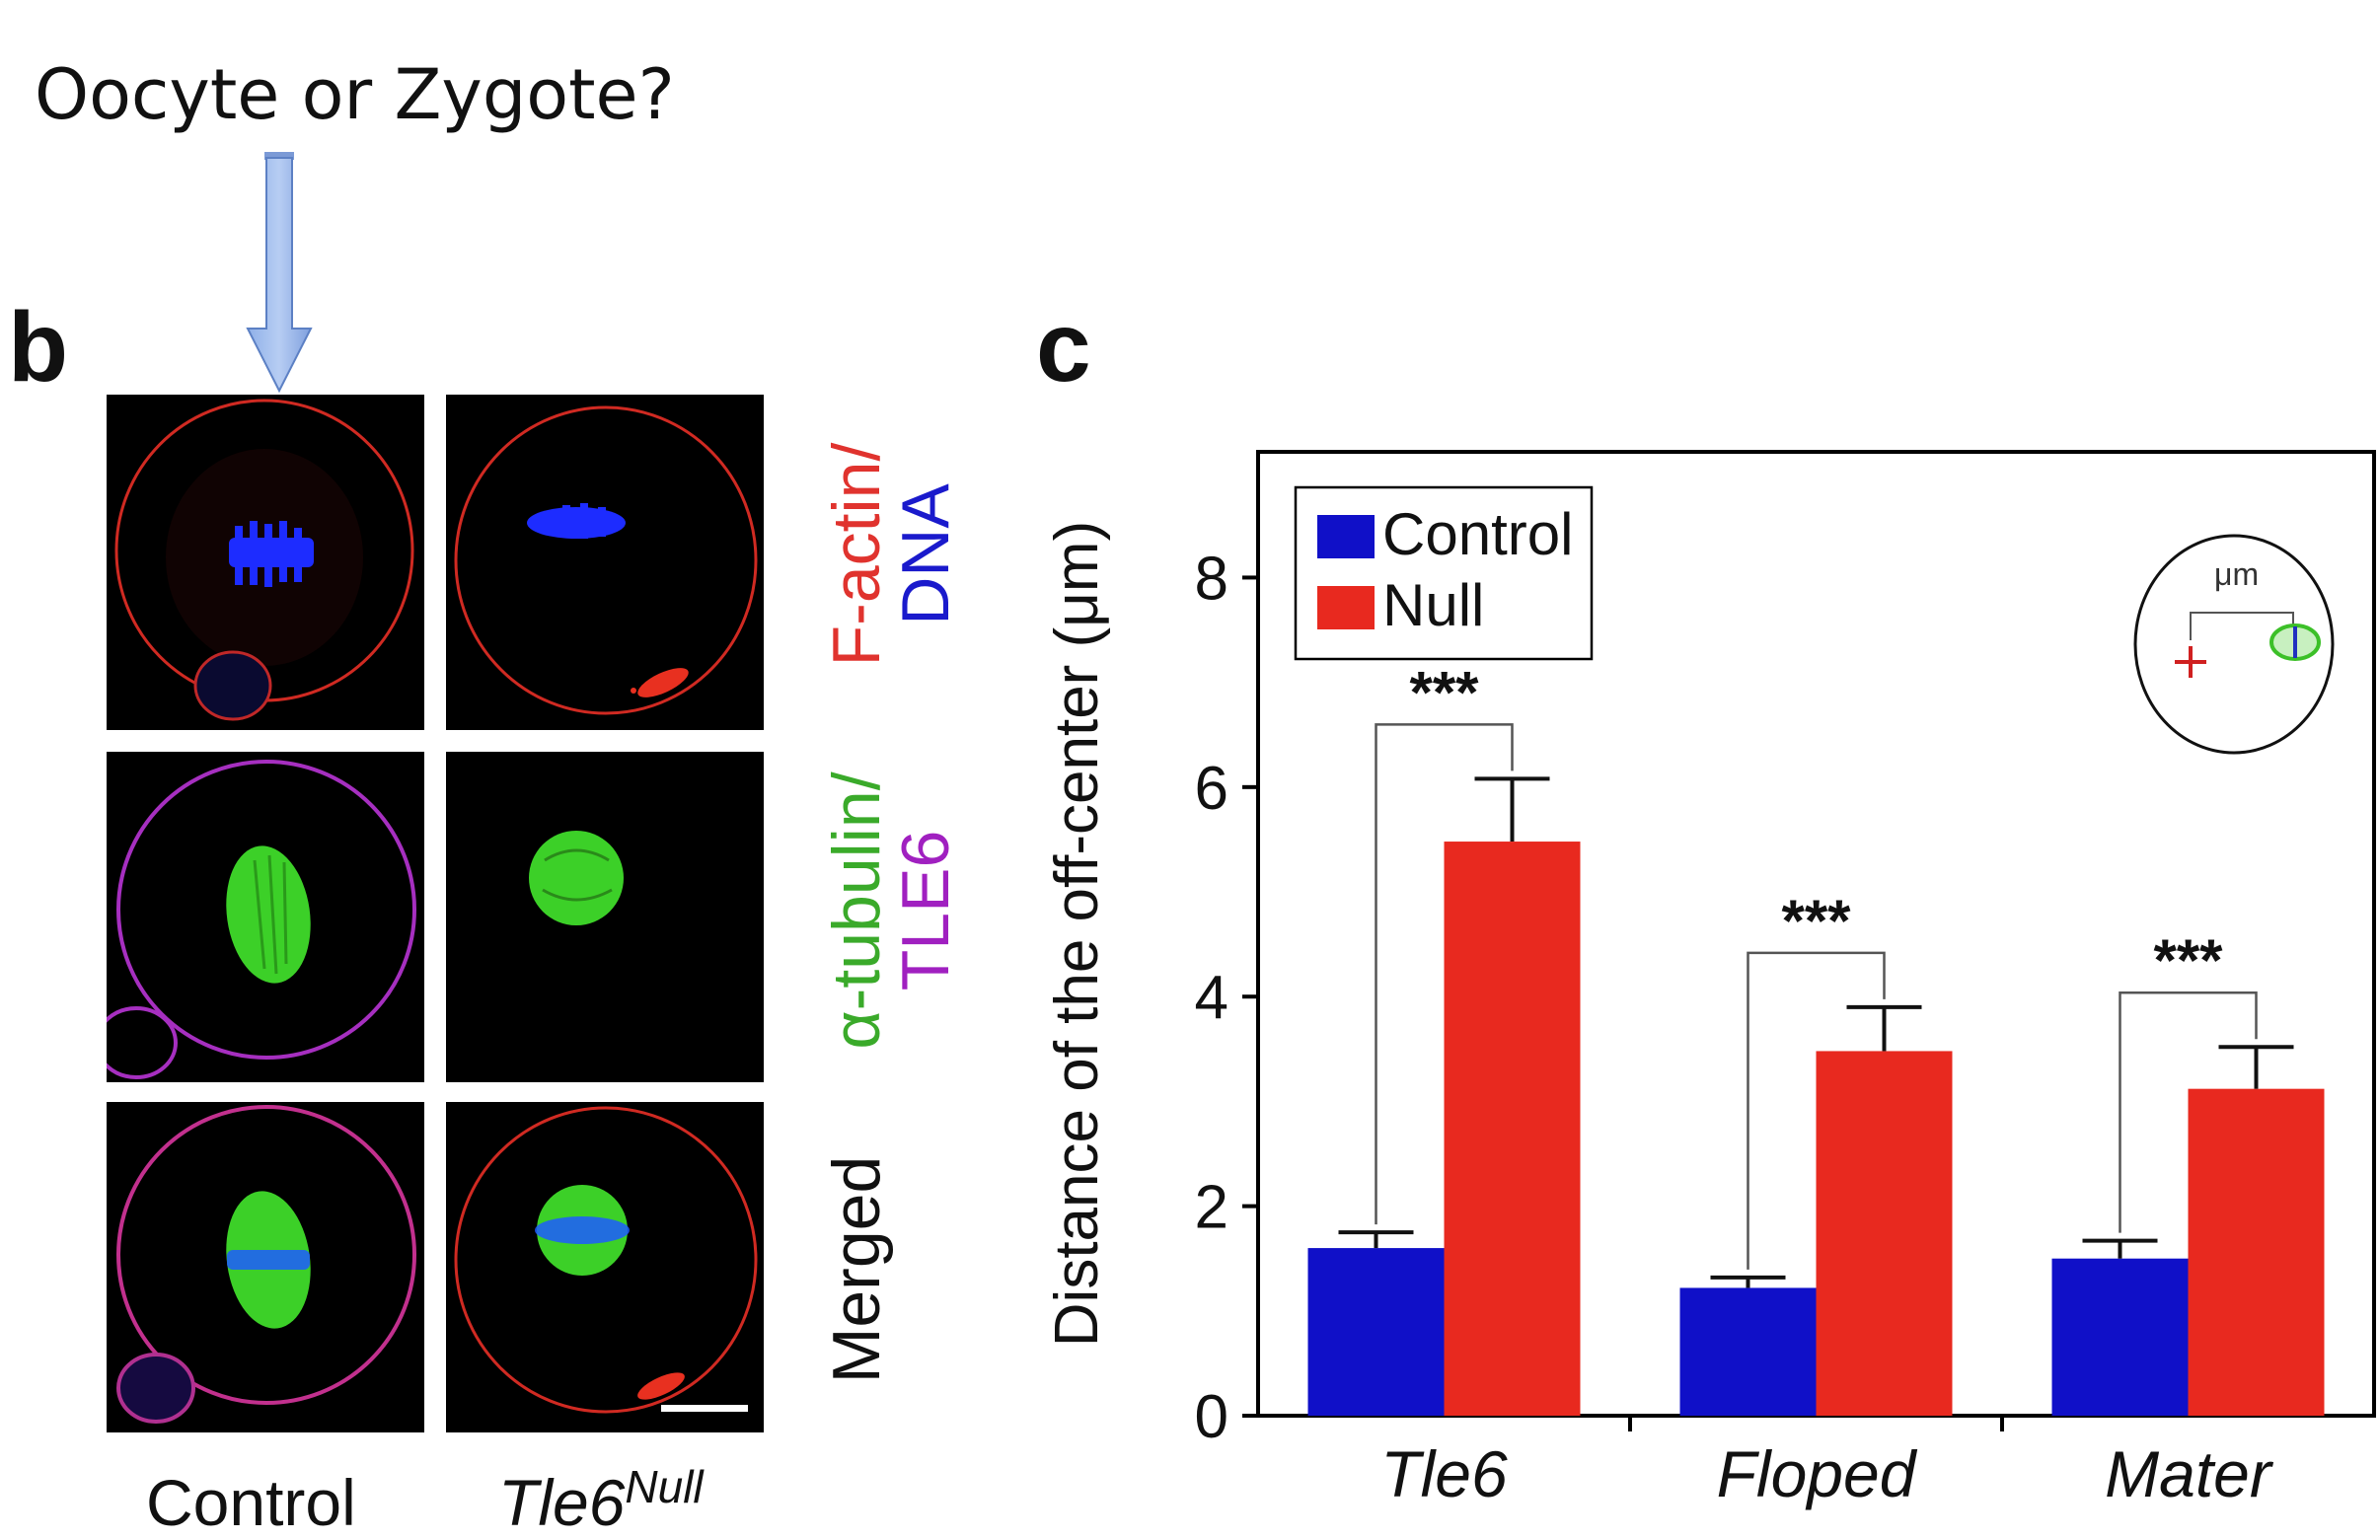  Describe the element at coordinates (265, 562) in the screenshot. I see `image-control-factin-dna` at that location.